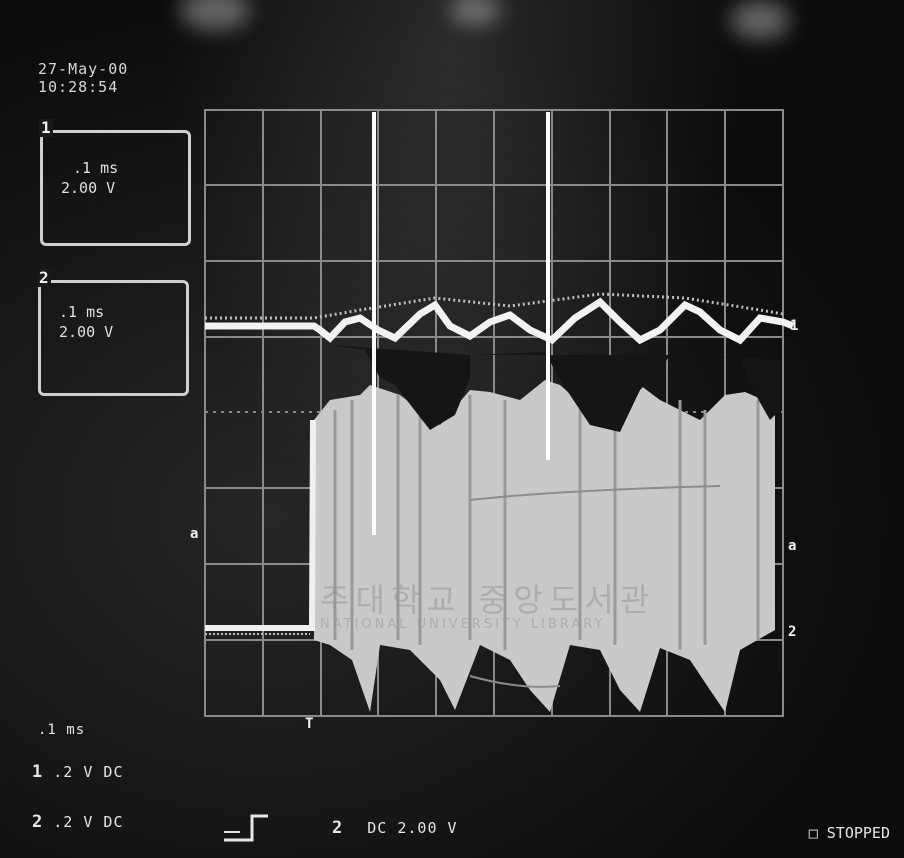  I want to click on channel-1-timediv: .1 ms, so click(96, 168).